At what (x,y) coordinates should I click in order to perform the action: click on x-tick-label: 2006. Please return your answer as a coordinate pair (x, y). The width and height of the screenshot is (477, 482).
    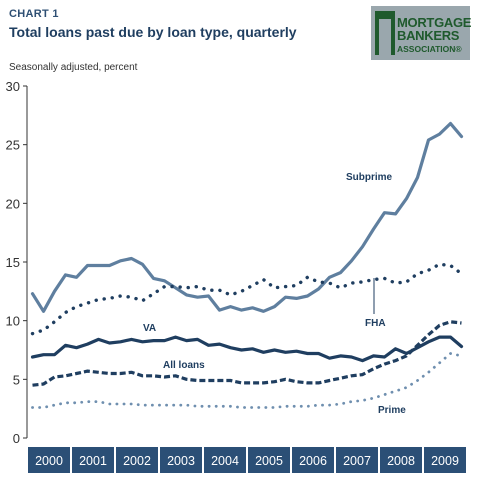
    Looking at the image, I should click on (313, 461).